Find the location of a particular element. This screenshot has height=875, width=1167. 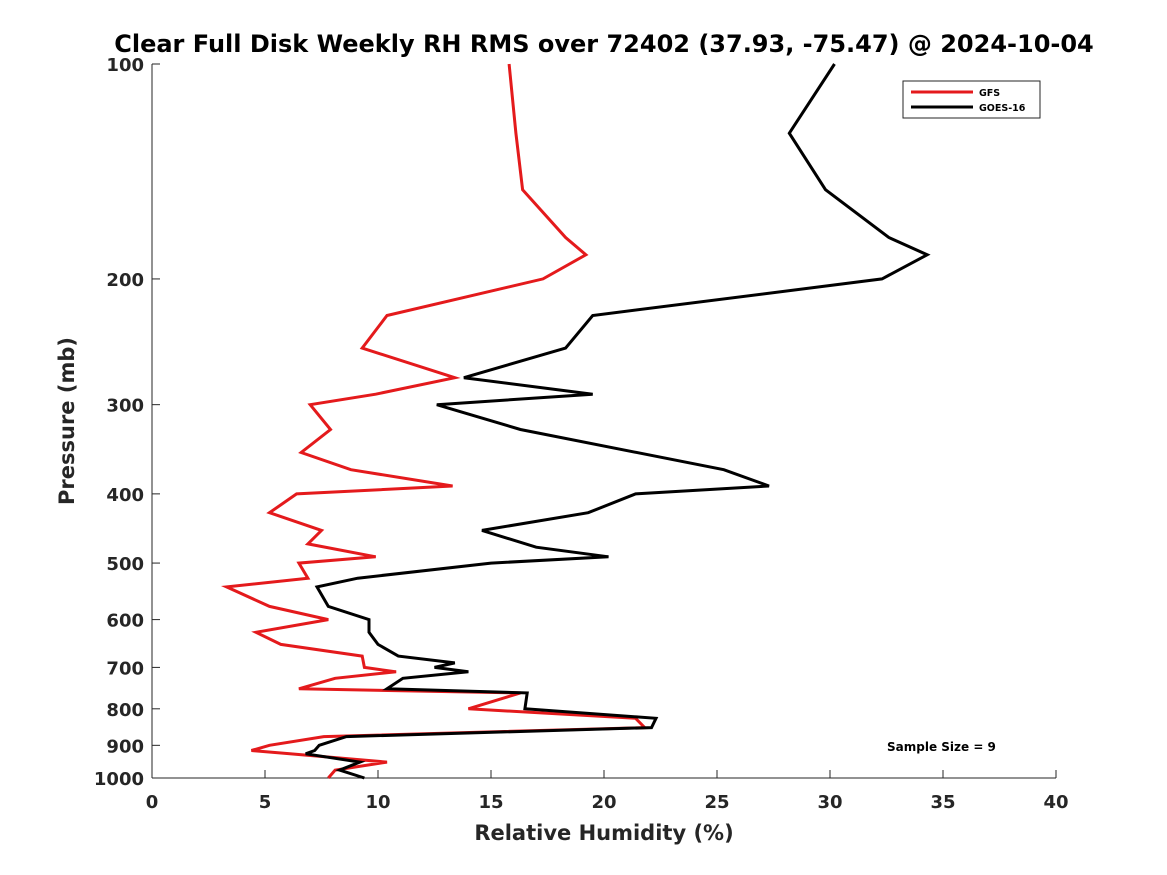

x-tick-label: 0 is located at coordinates (152, 802).